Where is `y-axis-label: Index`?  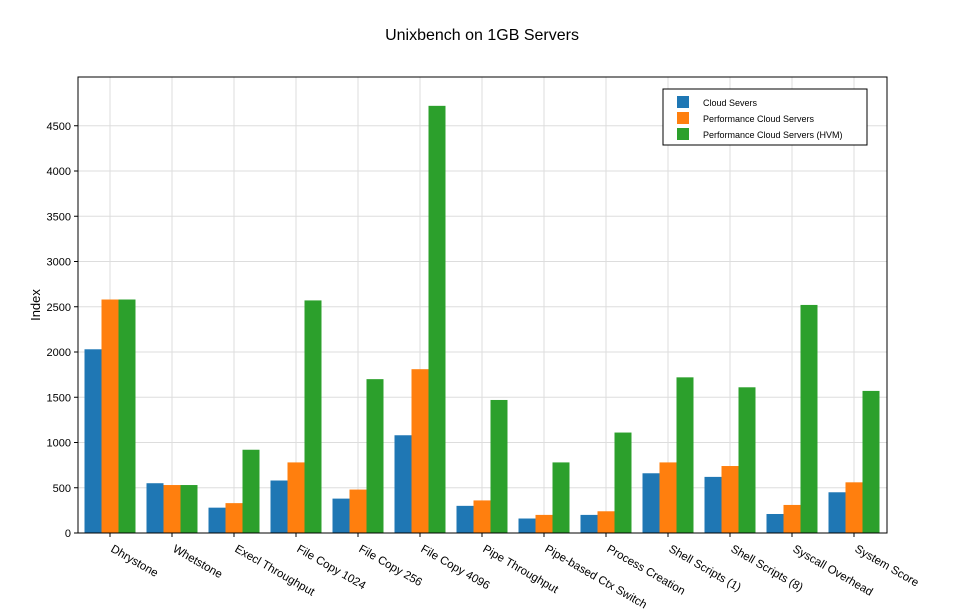 y-axis-label: Index is located at coordinates (35, 305).